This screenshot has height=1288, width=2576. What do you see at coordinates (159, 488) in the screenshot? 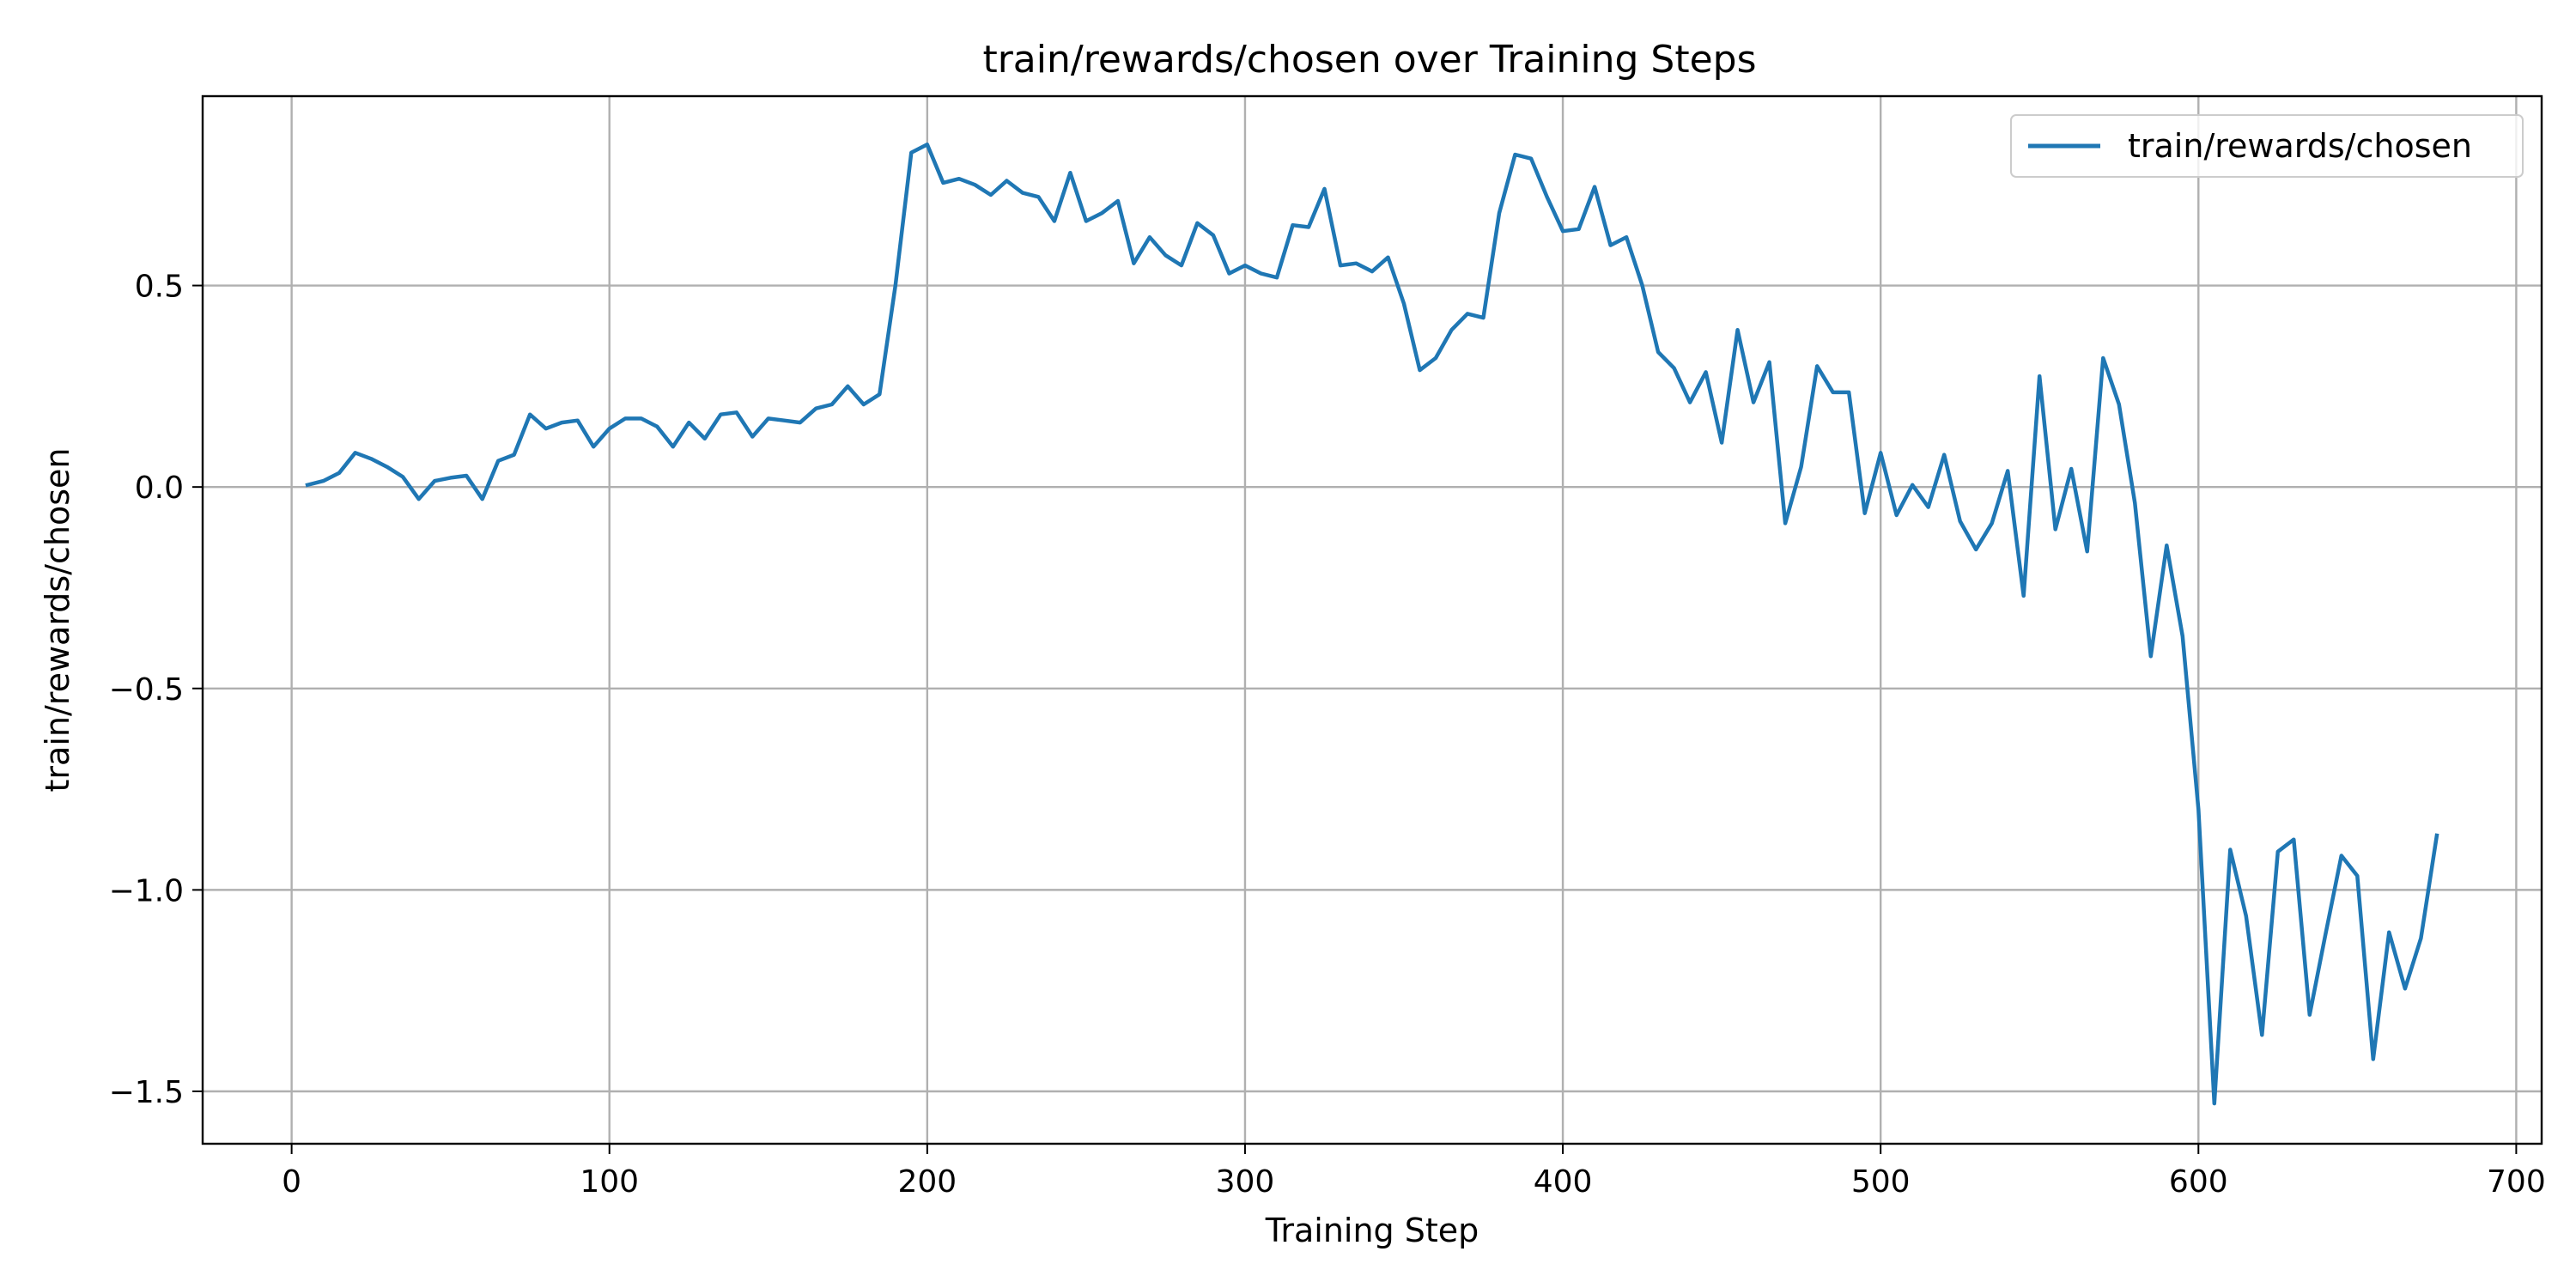
I see `y-tick-label: 0.0` at bounding box center [159, 488].